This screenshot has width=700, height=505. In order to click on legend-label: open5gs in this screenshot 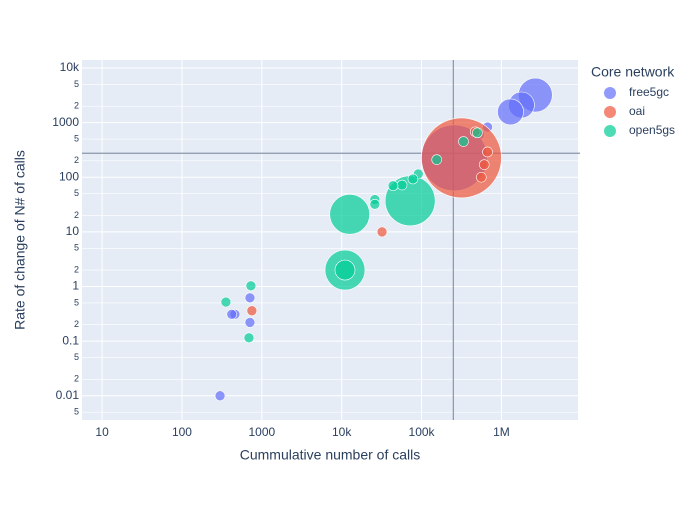, I will do `click(652, 130)`.